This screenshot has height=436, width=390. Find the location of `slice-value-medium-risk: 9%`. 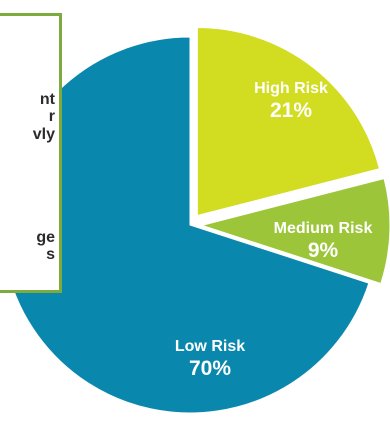

slice-value-medium-risk: 9% is located at coordinates (323, 250).